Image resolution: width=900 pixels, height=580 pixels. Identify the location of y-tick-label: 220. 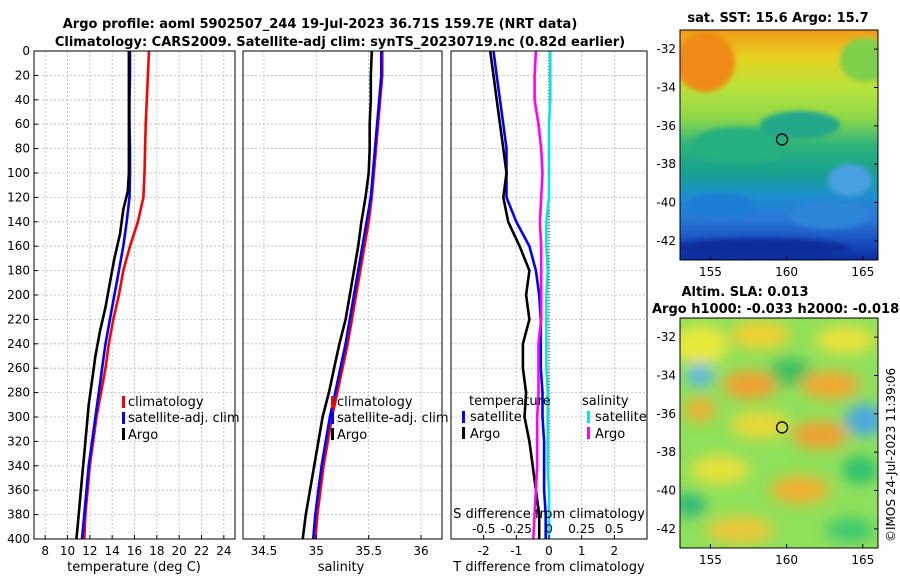
(18, 319).